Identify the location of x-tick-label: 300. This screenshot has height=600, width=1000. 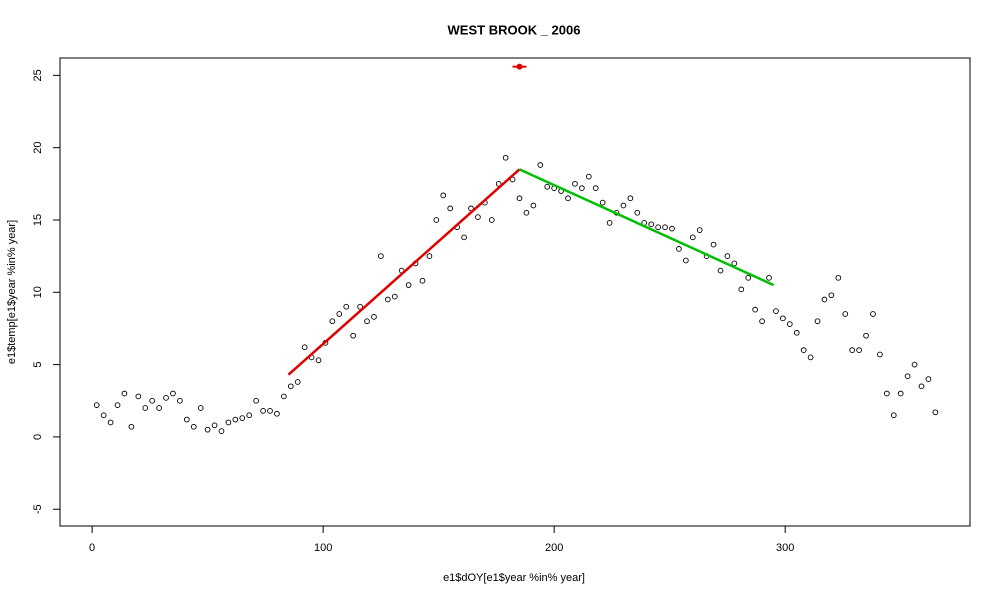
(785, 548).